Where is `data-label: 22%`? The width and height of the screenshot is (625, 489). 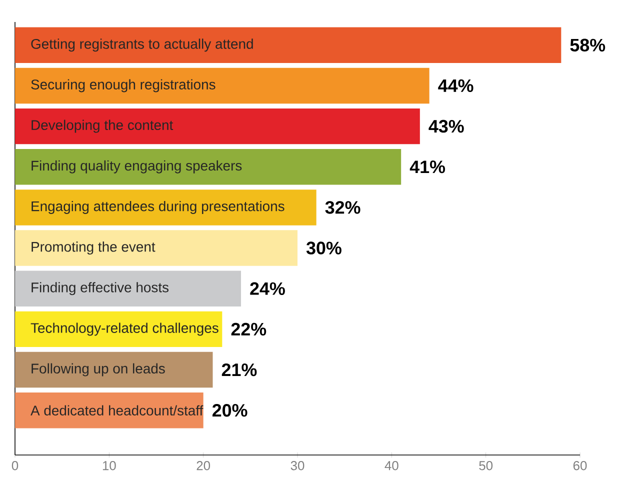 data-label: 22% is located at coordinates (248, 329).